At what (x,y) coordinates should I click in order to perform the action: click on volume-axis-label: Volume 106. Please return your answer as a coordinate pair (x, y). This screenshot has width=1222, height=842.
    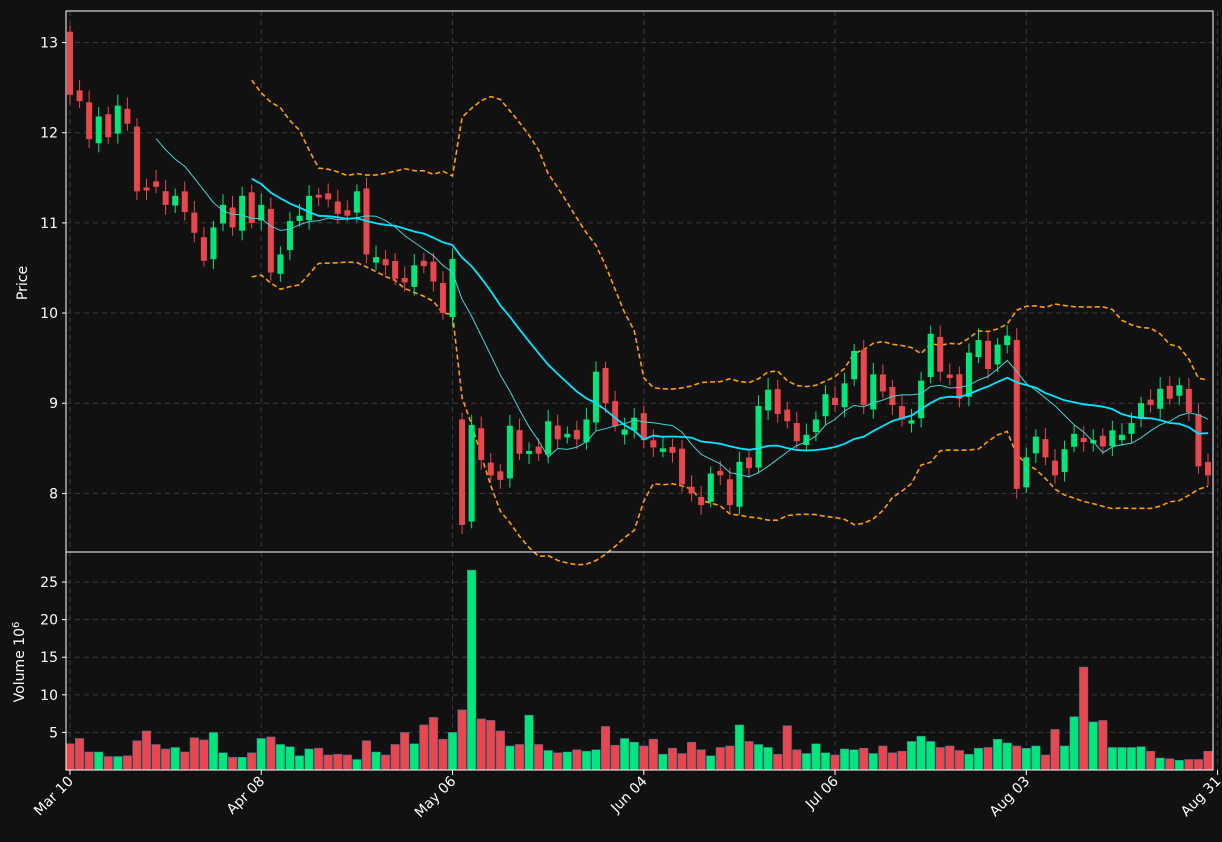
    Looking at the image, I should click on (20, 662).